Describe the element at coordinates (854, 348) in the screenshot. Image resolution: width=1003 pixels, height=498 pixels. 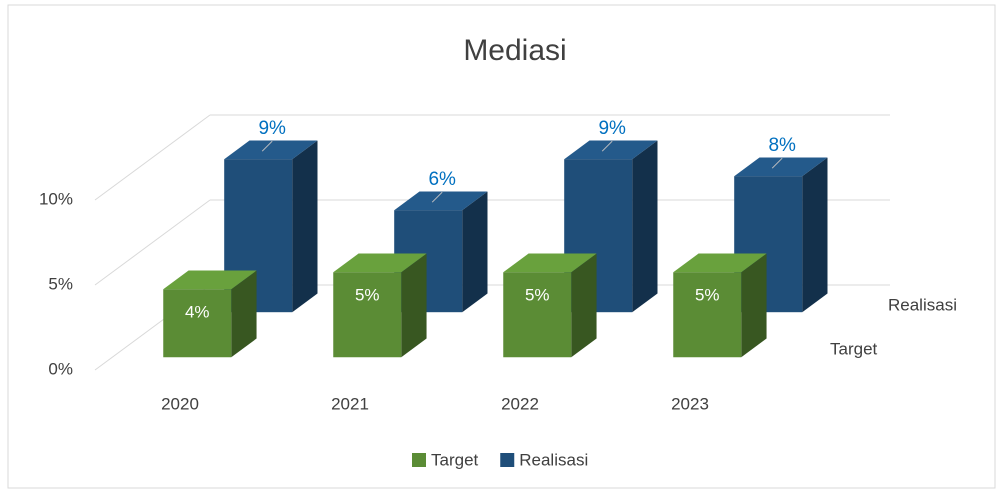
I see `depth-label: Target` at that location.